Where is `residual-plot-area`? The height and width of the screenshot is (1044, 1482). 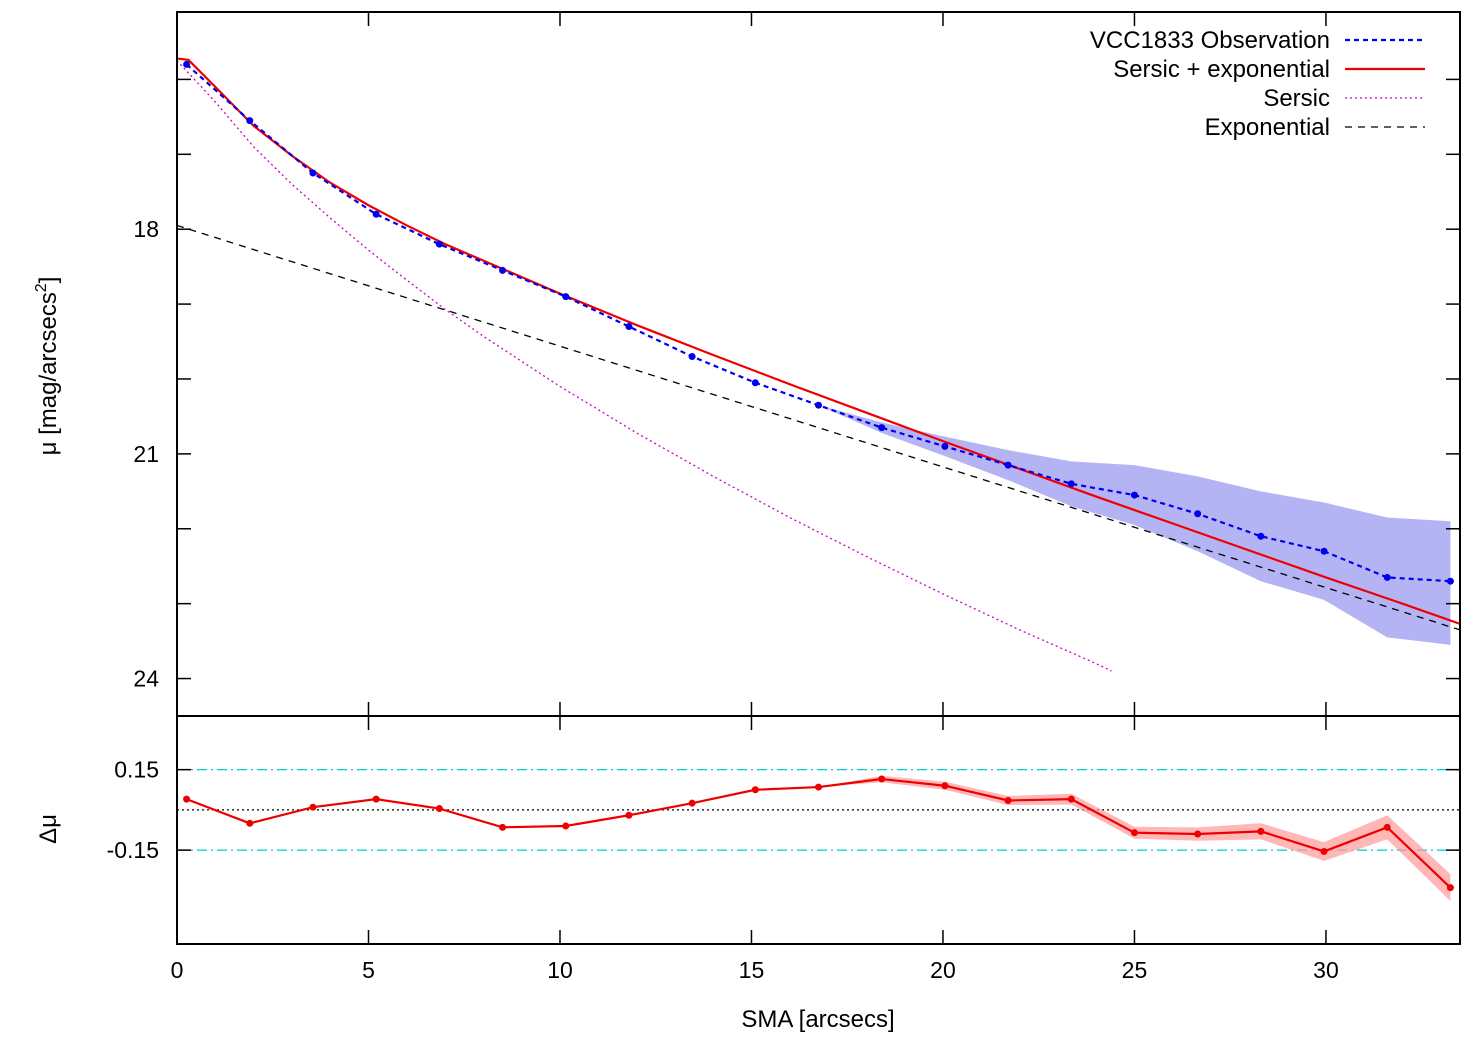 residual-plot-area is located at coordinates (818, 835).